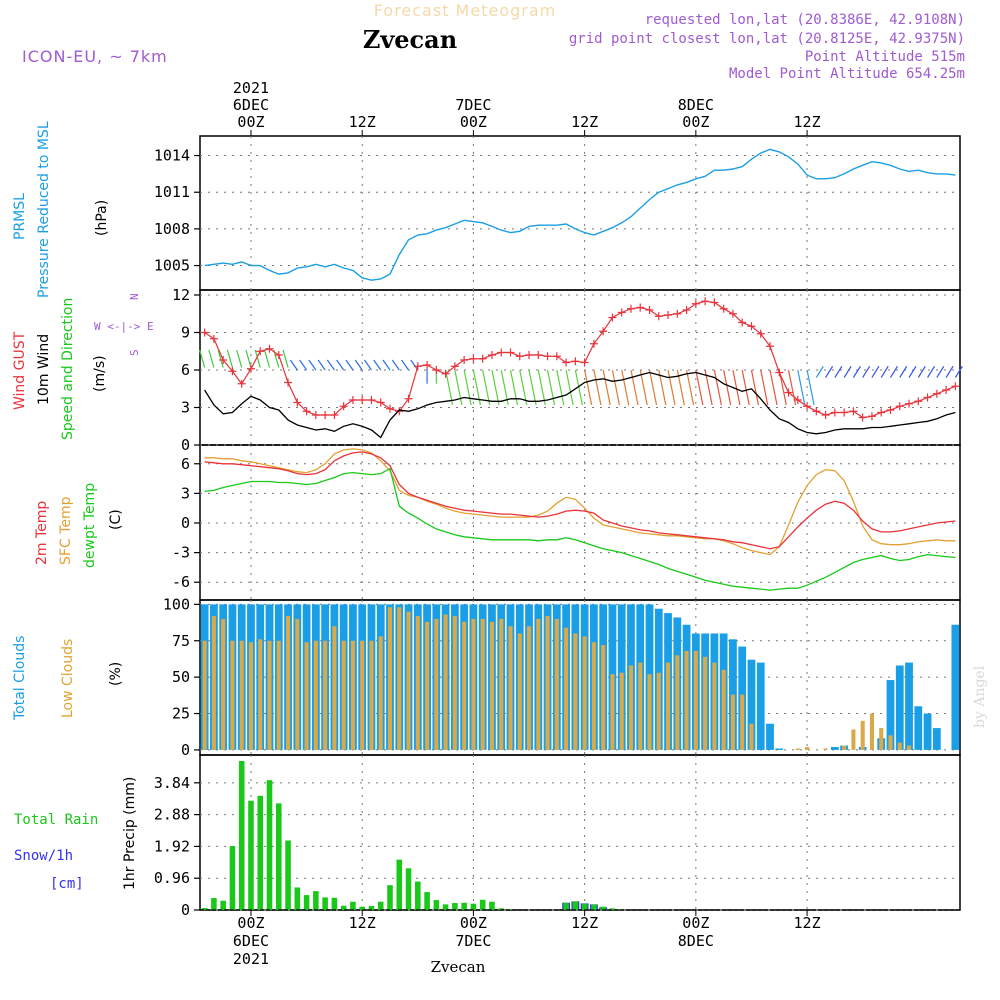 Image resolution: width=1000 pixels, height=1000 pixels. Describe the element at coordinates (68, 369) in the screenshot. I see `wind-dir-label: Speed and Direction` at that location.